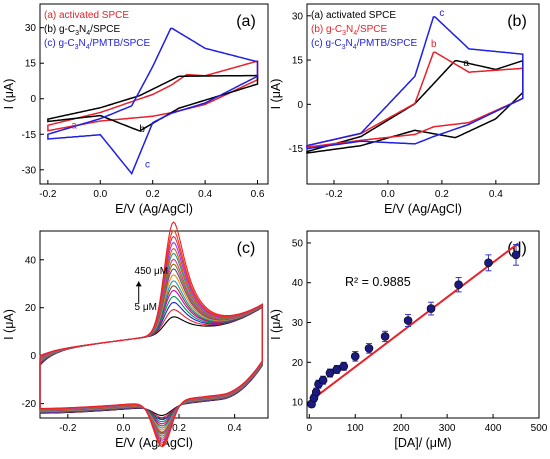 The width and height of the screenshot is (550, 459). What do you see at coordinates (447, 428) in the screenshot?
I see `panel-d-x-tick-label: 300` at bounding box center [447, 428].